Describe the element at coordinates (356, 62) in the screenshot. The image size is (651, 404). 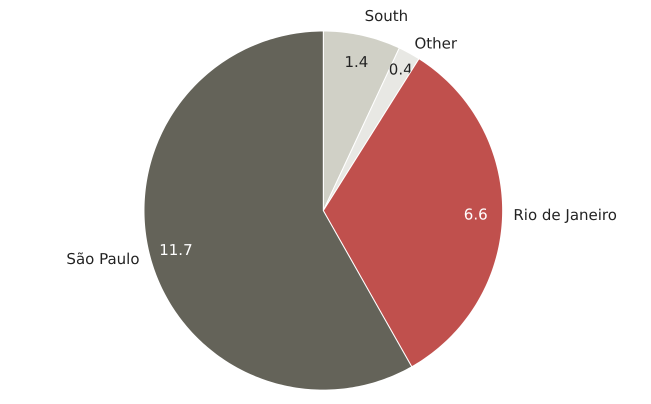
I see `data-label: 1.4` at that location.